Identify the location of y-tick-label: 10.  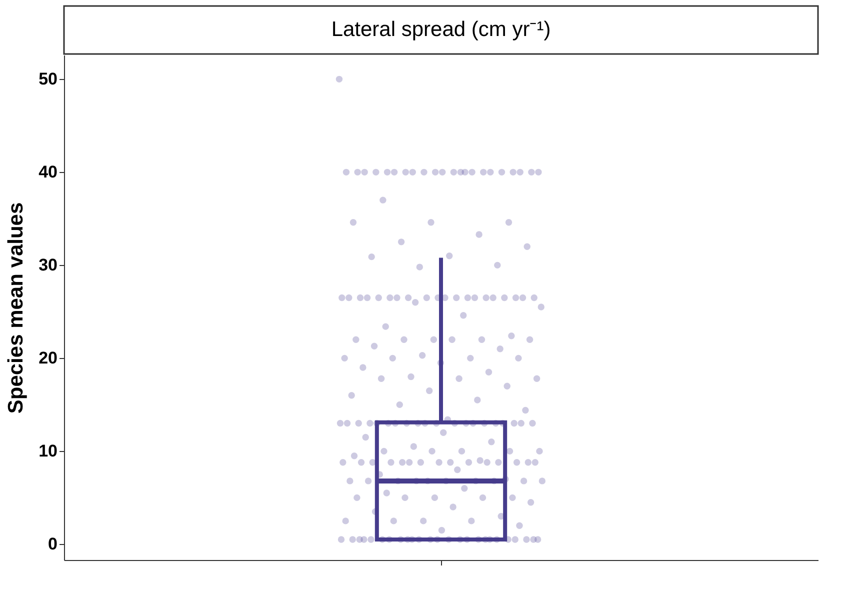
(48, 451).